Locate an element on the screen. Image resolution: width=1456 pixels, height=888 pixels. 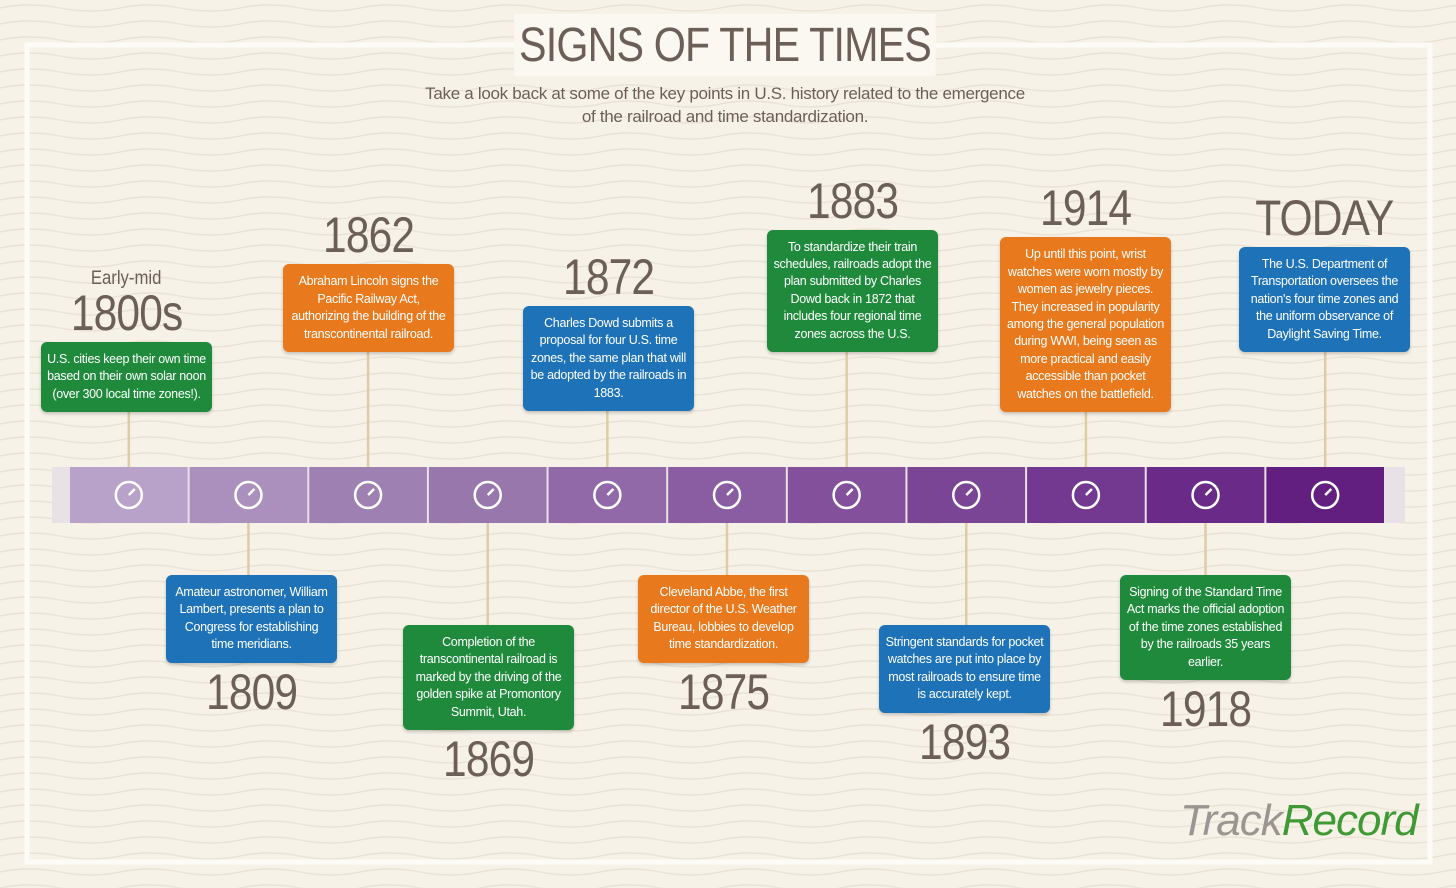
event-year: 1872 is located at coordinates (608, 276).